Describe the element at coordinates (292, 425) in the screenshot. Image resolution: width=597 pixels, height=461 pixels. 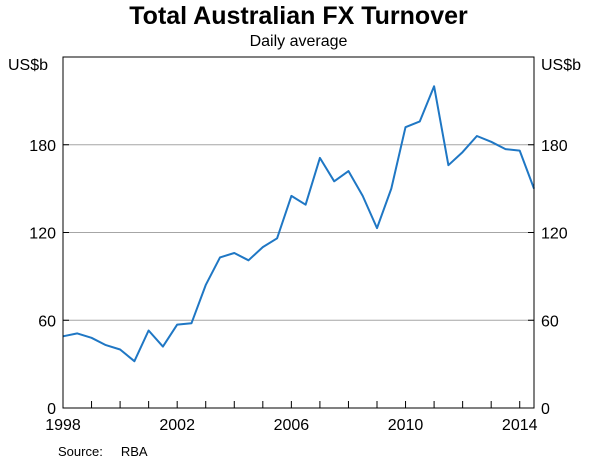
I see `x-tick-label: 2006` at that location.